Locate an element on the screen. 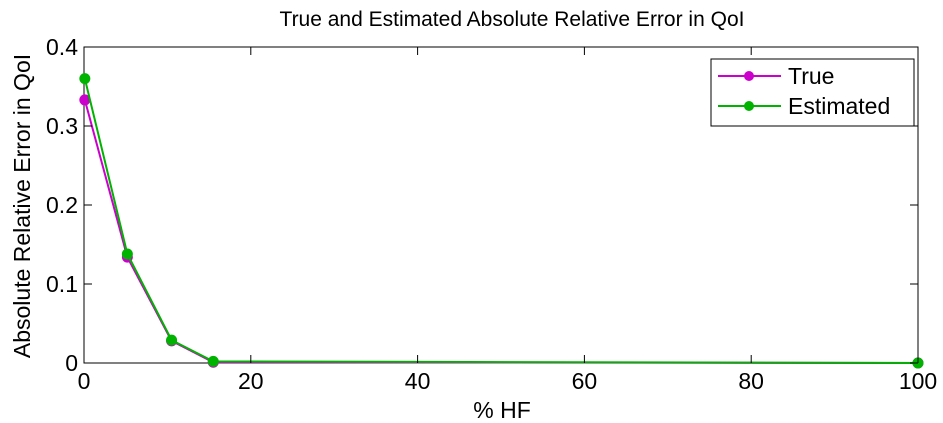 This screenshot has height=423, width=943. y-axis-label: Absolute Relative Error in QoI is located at coordinates (22, 206).